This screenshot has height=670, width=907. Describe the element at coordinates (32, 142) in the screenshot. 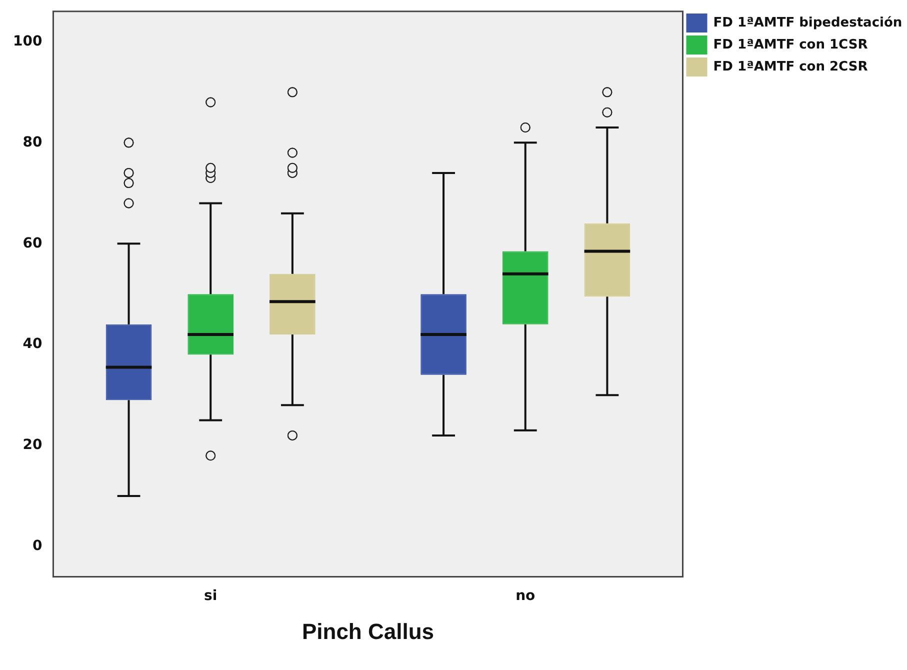

I see `y-tick-label: 80` at that location.